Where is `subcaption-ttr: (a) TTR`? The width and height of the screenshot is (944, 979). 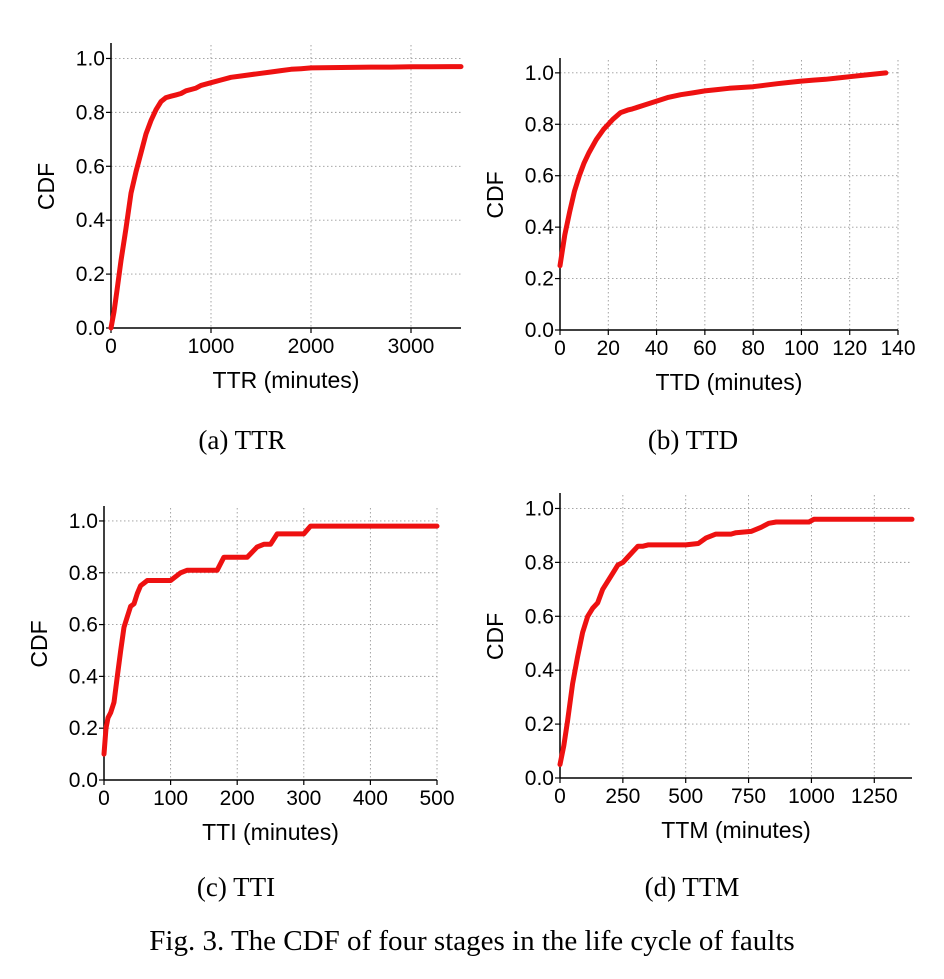
subcaption-ttr: (a) TTR is located at coordinates (242, 440).